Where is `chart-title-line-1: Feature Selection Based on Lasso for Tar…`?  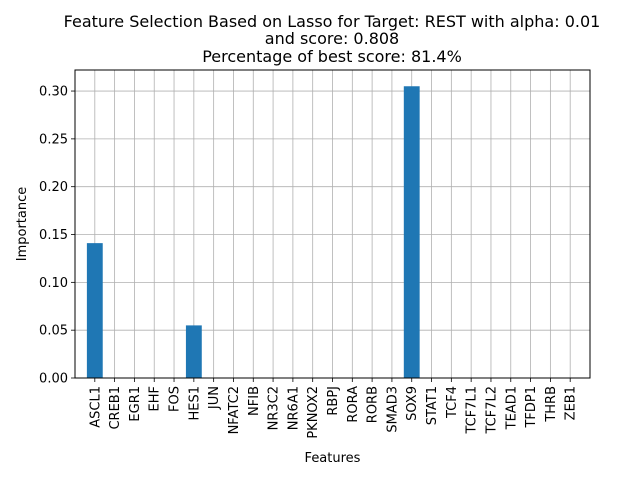
chart-title-line-1: Feature Selection Based on Lasso for Tar… is located at coordinates (332, 21).